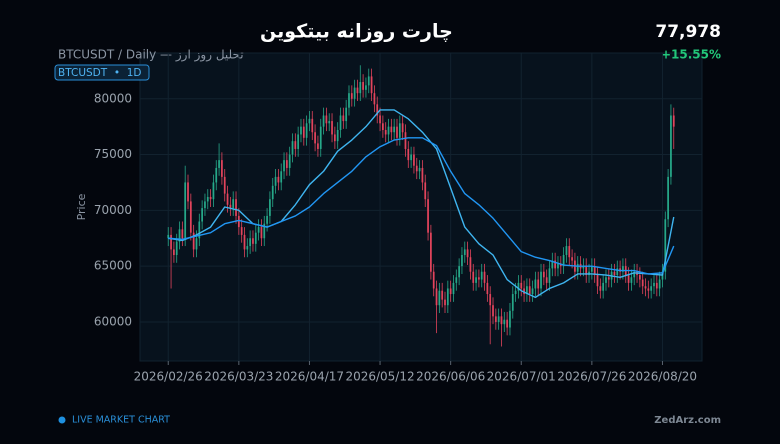 The image size is (780, 444). What do you see at coordinates (113, 98) in the screenshot?
I see `y-tick-label: 80000` at bounding box center [113, 98].